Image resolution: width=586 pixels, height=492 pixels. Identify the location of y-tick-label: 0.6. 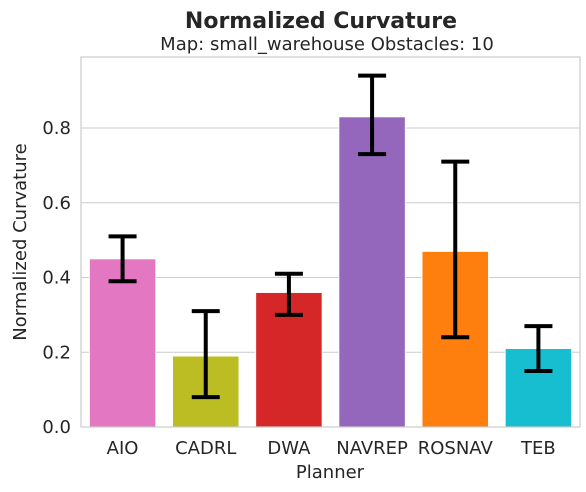
(56, 203).